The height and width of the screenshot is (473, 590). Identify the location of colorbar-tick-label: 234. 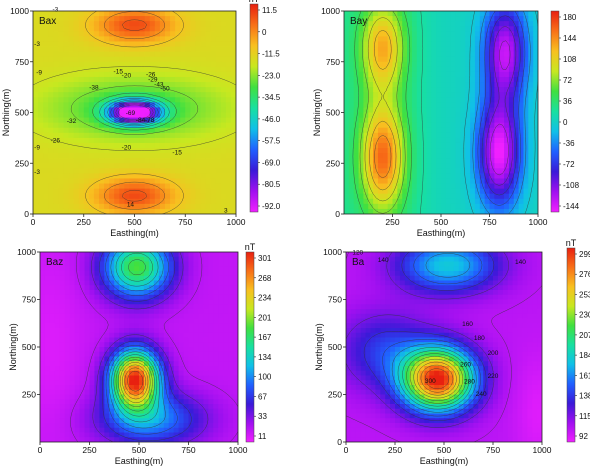
(265, 298).